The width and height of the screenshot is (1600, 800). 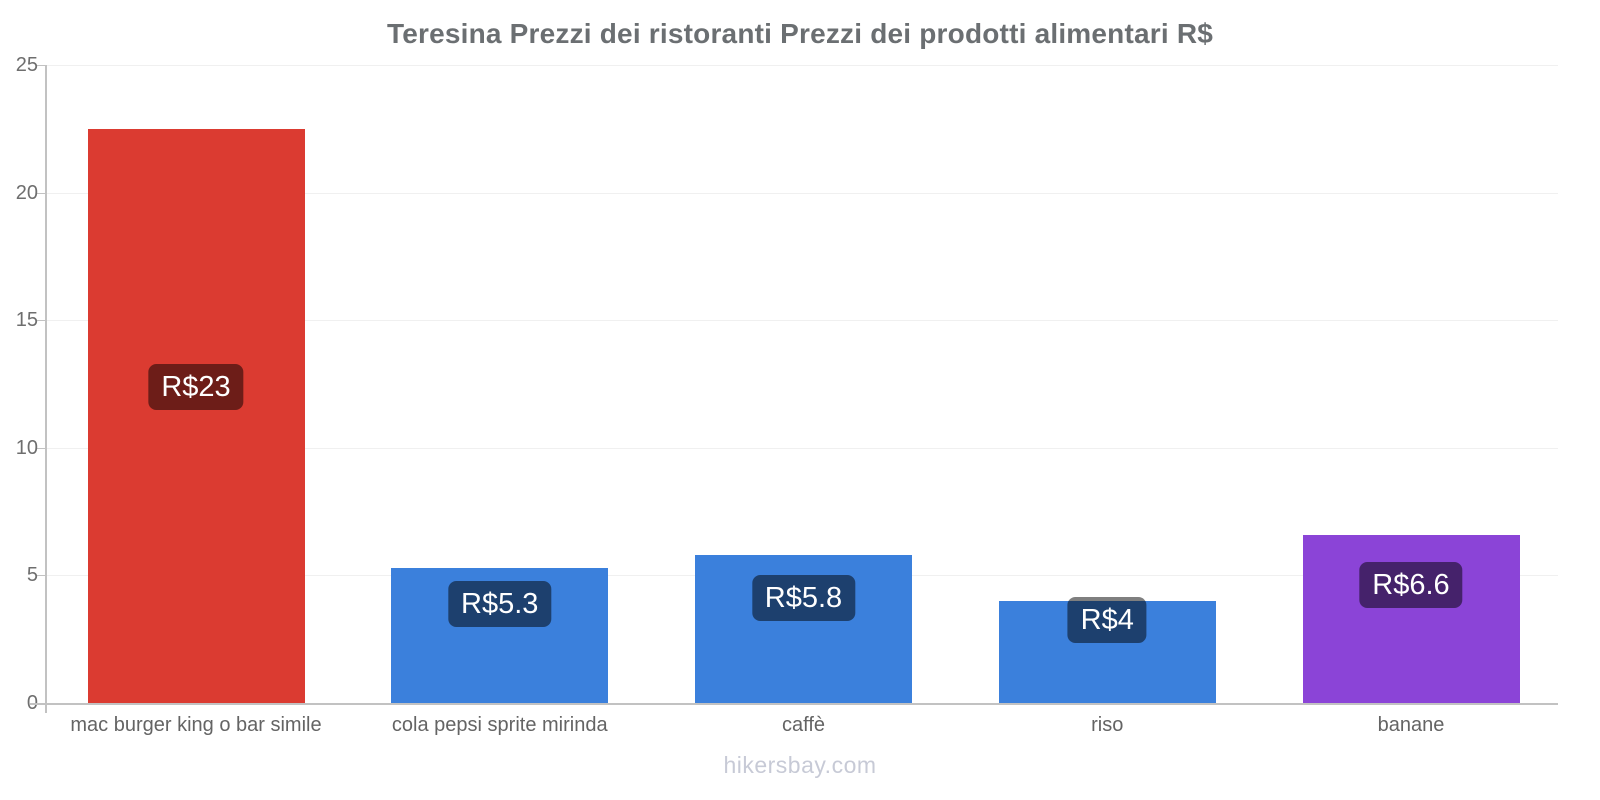 I want to click on x-axis-category-label: caffè, so click(x=803, y=725).